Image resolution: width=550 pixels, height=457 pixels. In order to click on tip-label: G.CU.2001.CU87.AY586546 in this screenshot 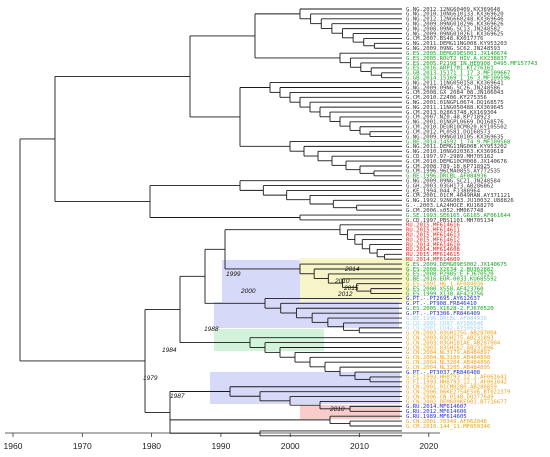, I will do `click(444, 324)`.